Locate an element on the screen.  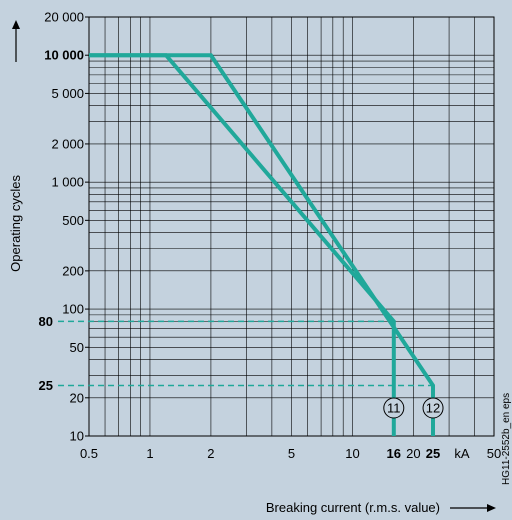
x-tick-label: 16 is located at coordinates (394, 453).